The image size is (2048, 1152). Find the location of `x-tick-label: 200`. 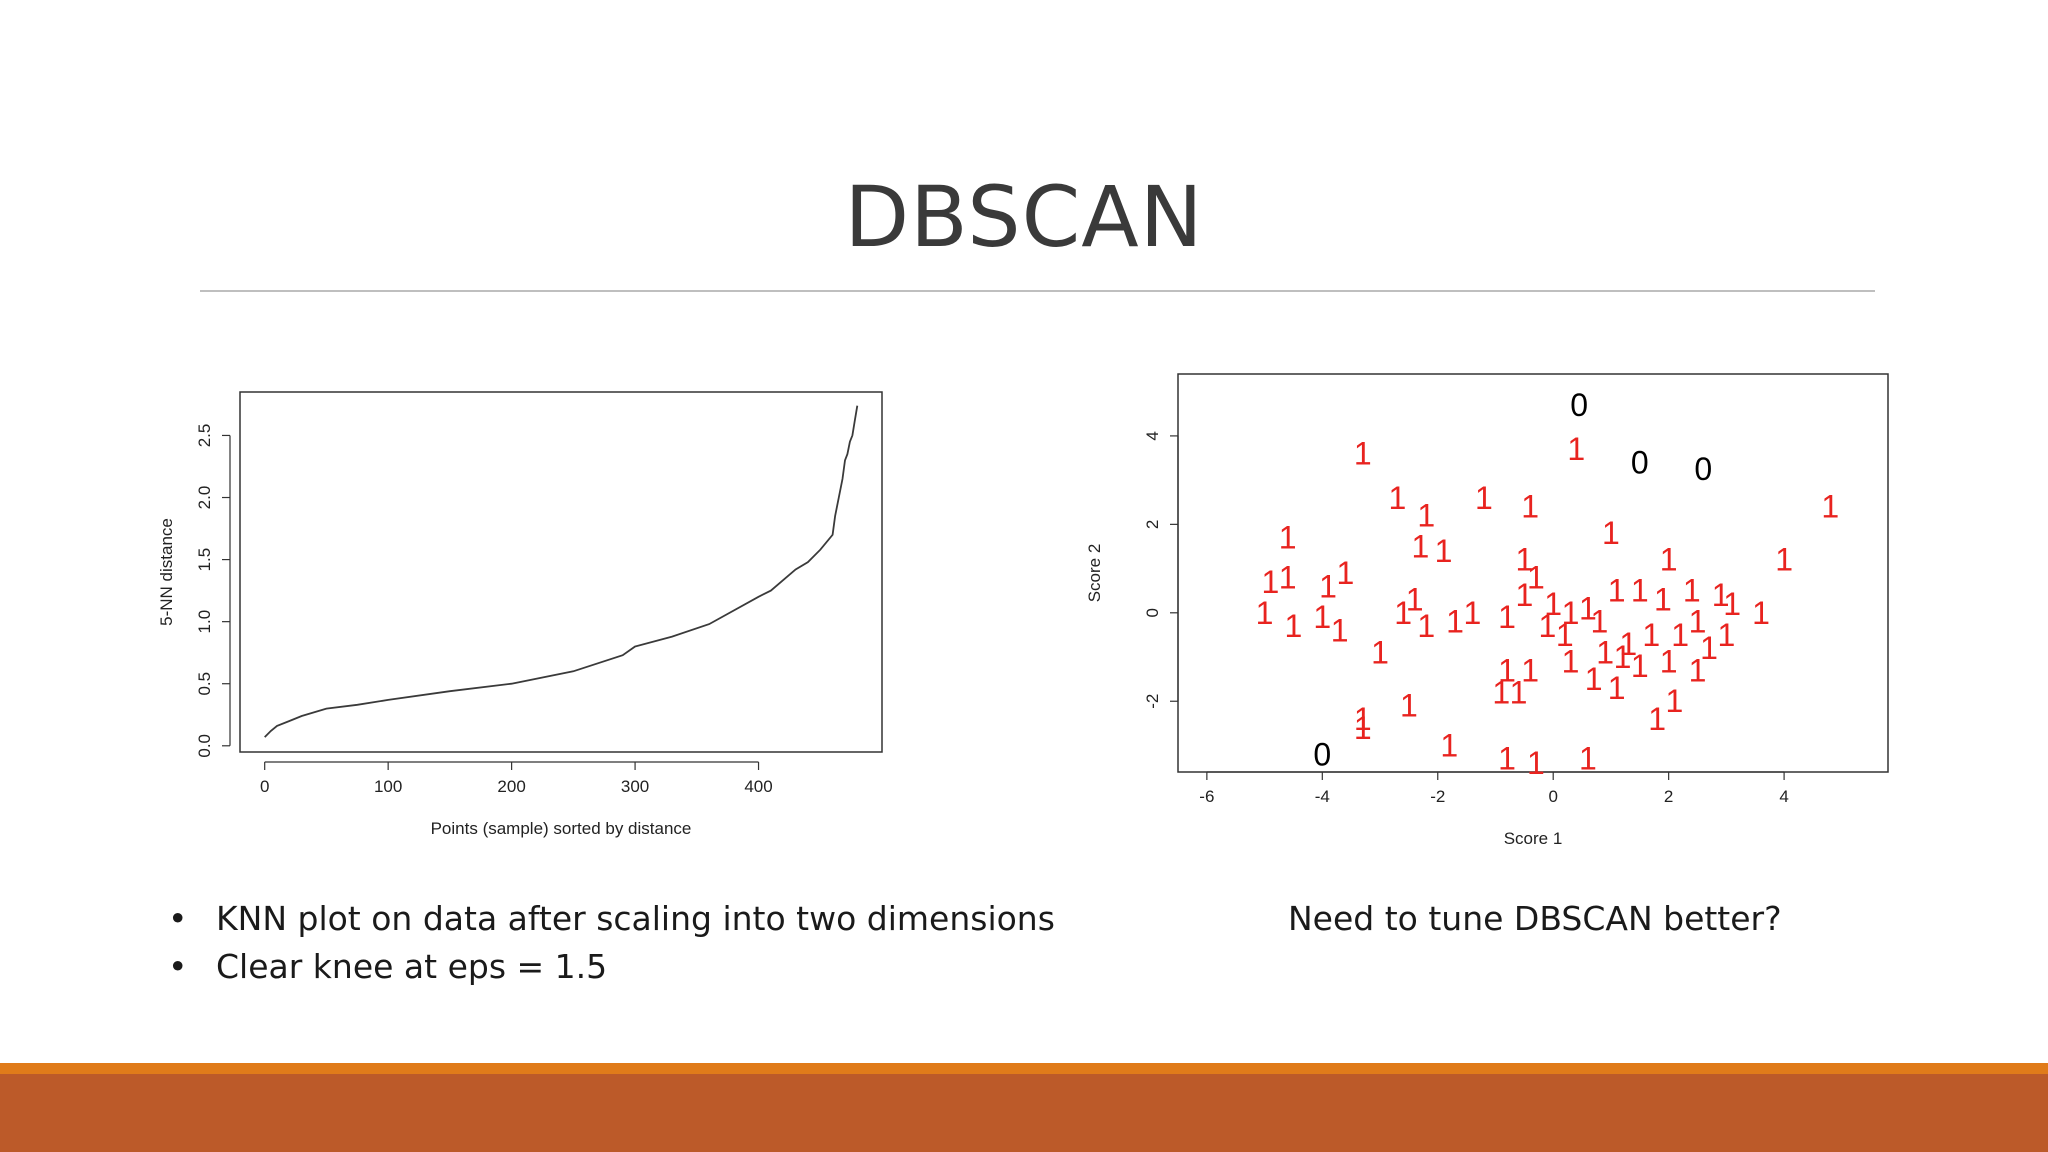

x-tick-label: 200 is located at coordinates (511, 786).